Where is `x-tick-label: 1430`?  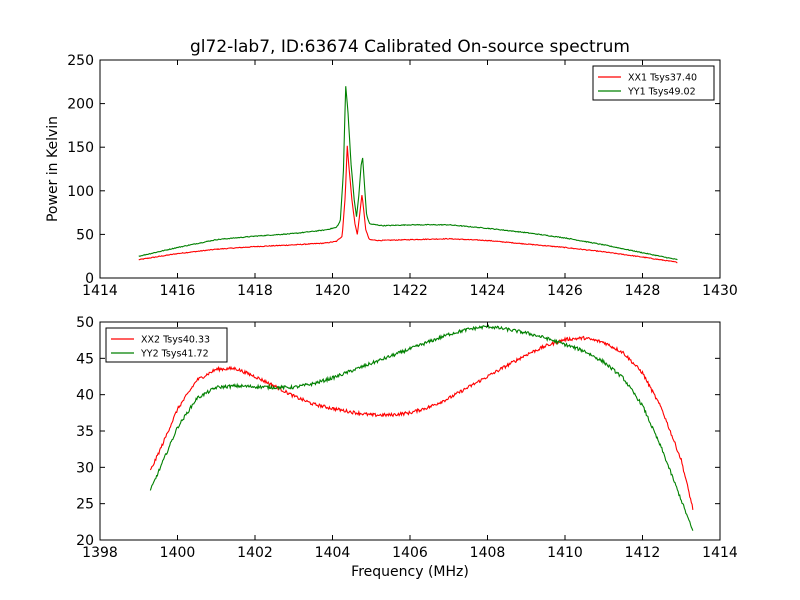 x-tick-label: 1430 is located at coordinates (720, 291).